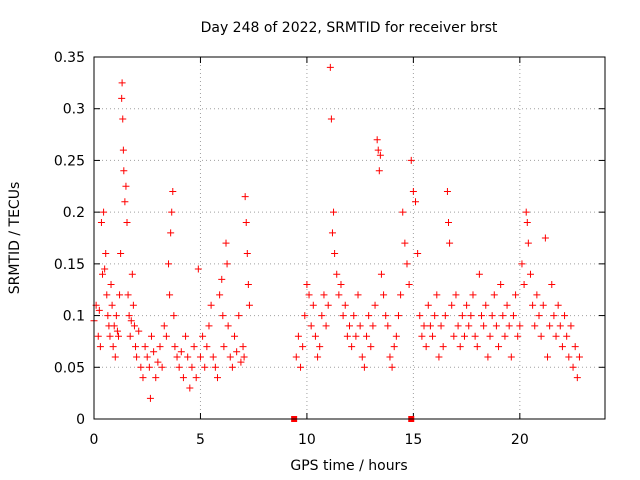 The height and width of the screenshot is (480, 640). I want to click on y-axis-label: SRMTID / TECUs, so click(15, 238).